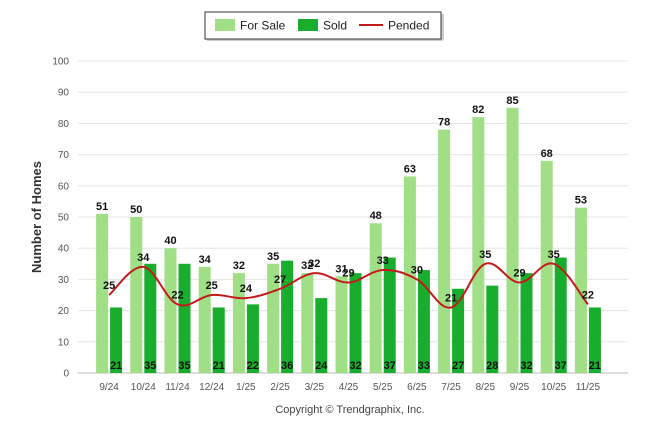 This screenshot has height=434, width=646. I want to click on x-tick-label: 8/25, so click(486, 387).